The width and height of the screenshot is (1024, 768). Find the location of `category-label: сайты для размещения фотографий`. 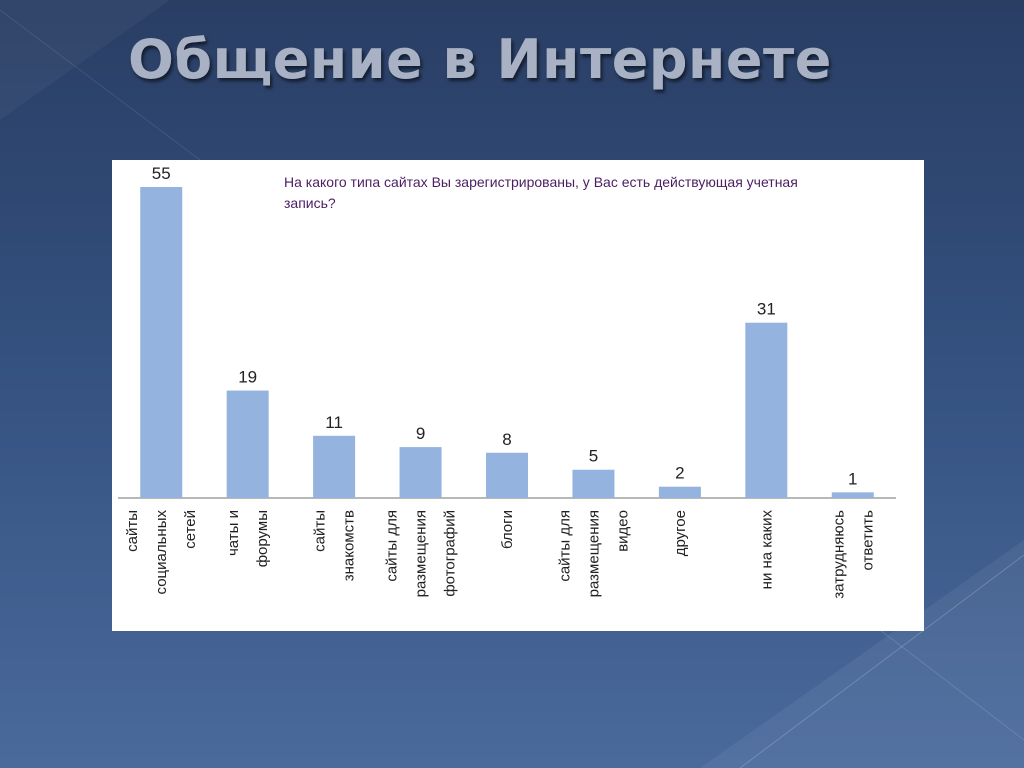

category-label: сайты для размещения фотографий is located at coordinates (421, 553).